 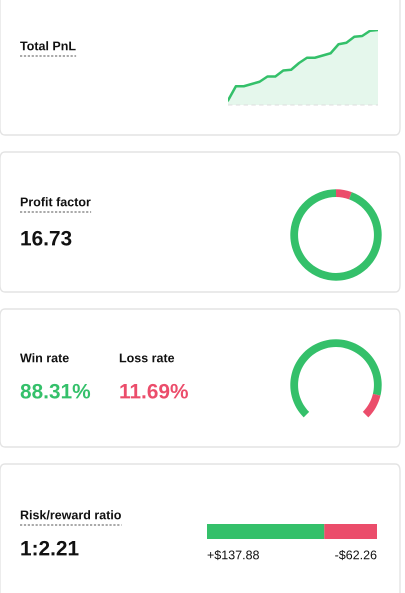 What do you see at coordinates (355, 555) in the screenshot?
I see `text: -$62.26` at bounding box center [355, 555].